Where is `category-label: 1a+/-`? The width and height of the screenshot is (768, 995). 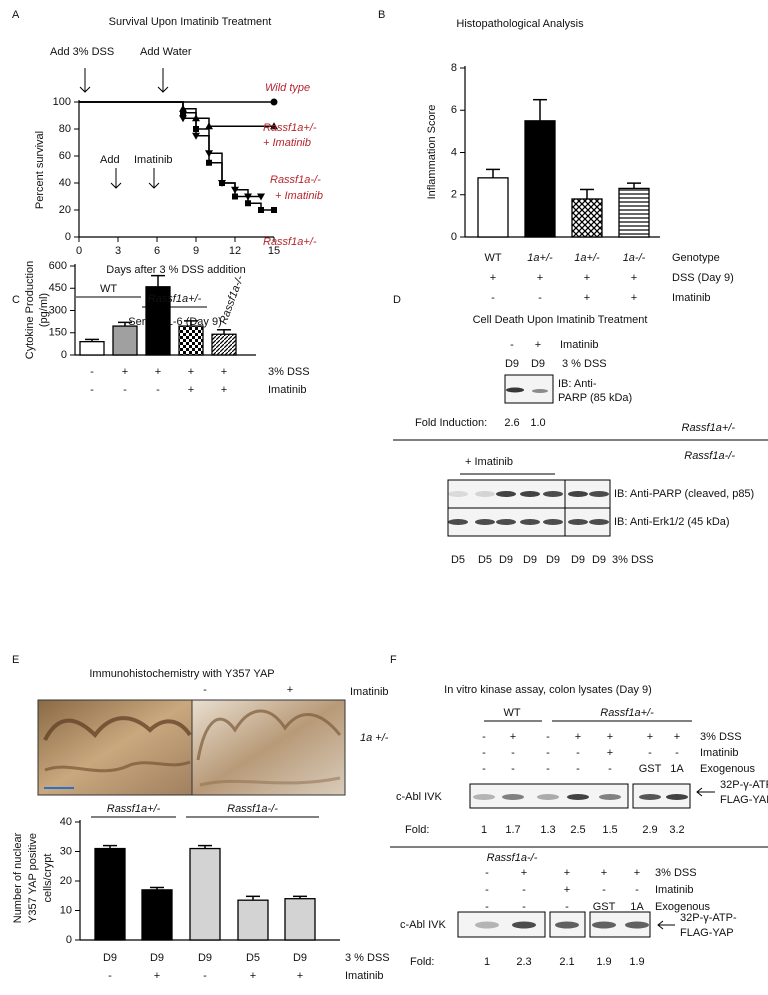
category-label: 1a+/- is located at coordinates (540, 258).